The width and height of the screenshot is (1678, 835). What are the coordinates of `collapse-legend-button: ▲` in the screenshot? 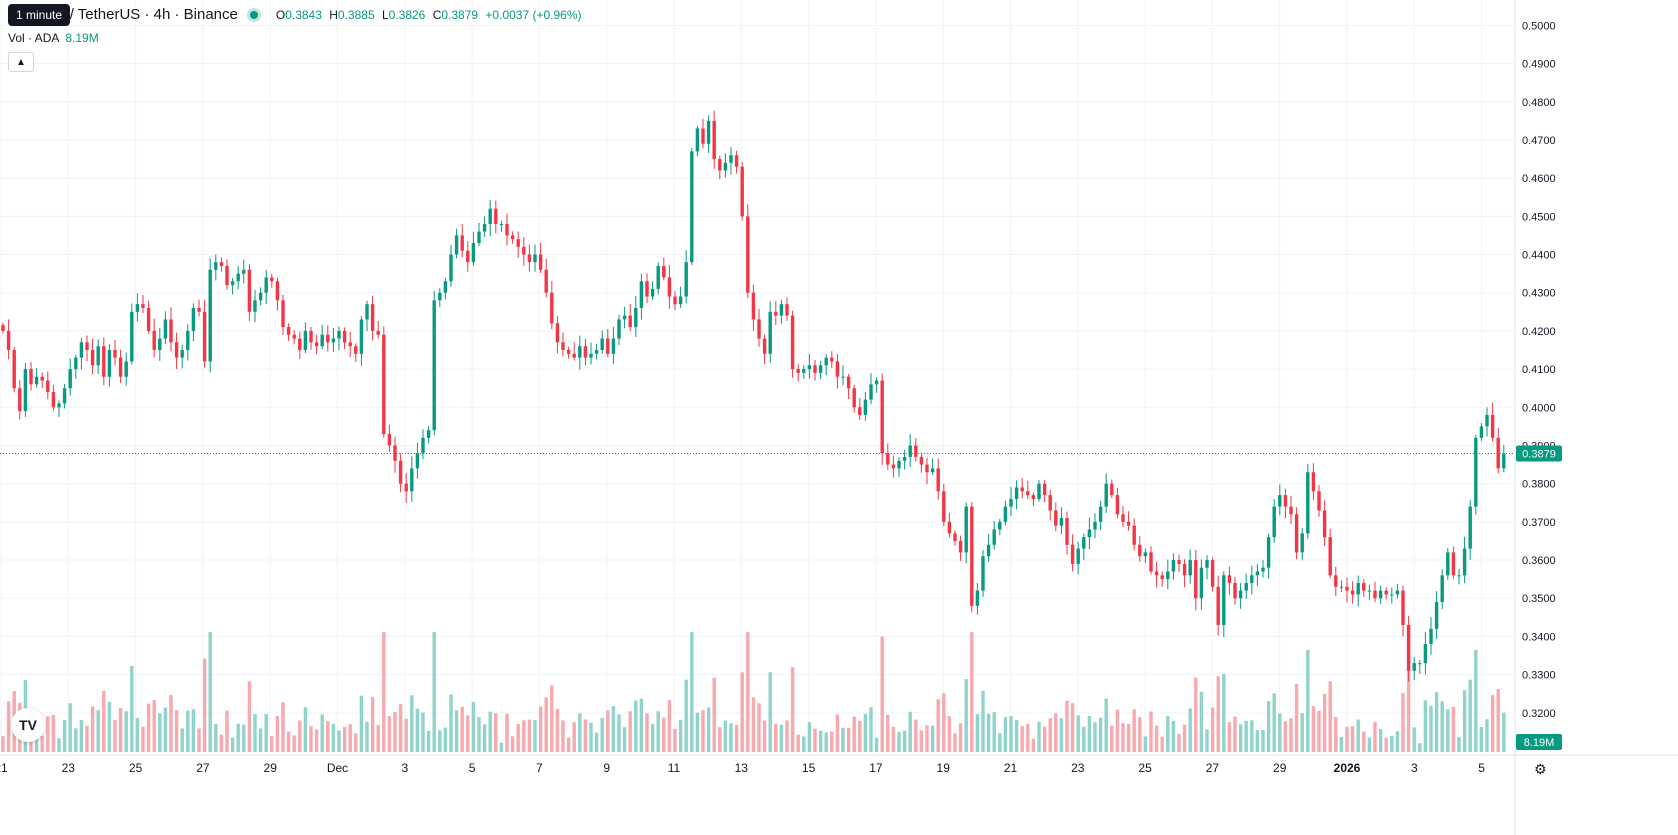 It's located at (21, 62).